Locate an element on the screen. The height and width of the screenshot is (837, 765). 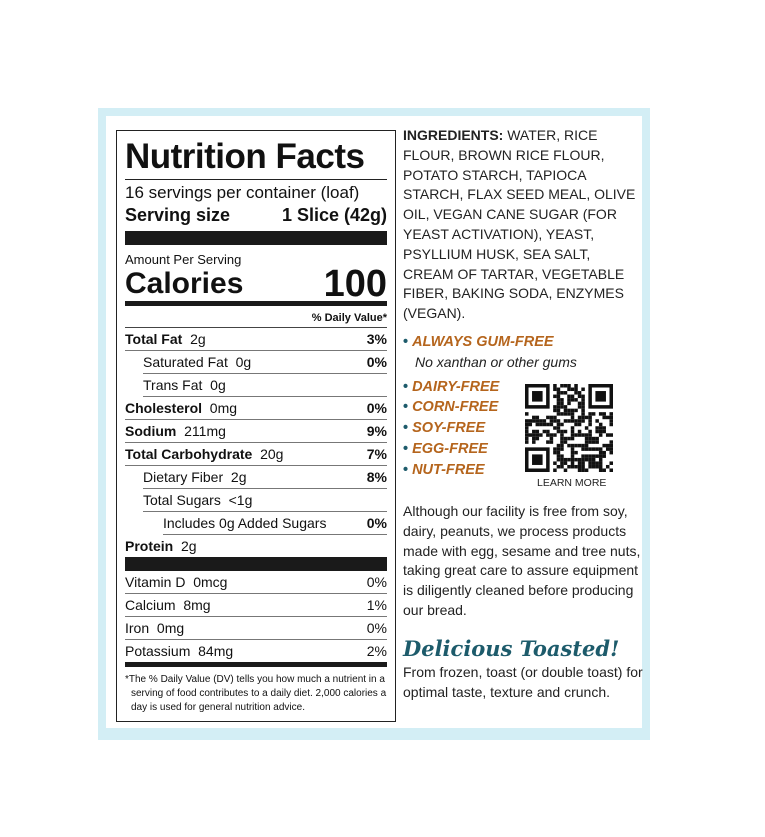
nutrition-title: Nutrition Facts is located at coordinates (256, 158).